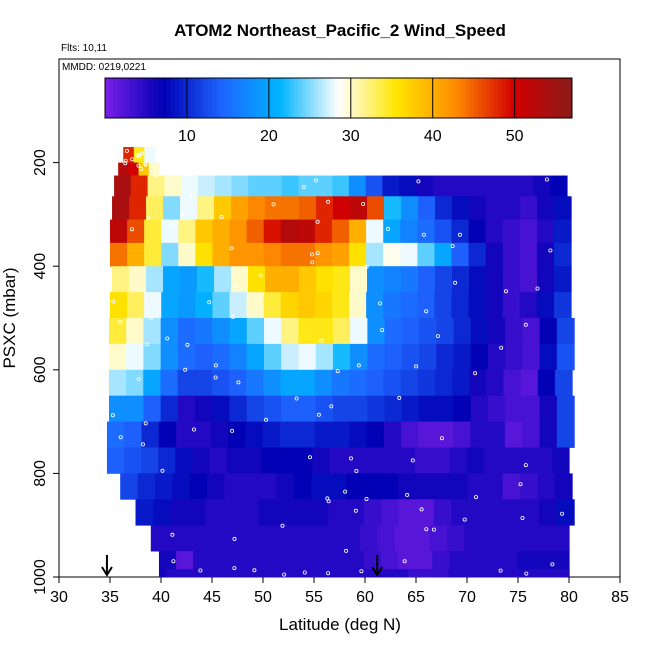 The height and width of the screenshot is (650, 650). What do you see at coordinates (433, 136) in the screenshot?
I see `colorbar-tick-label: 40` at bounding box center [433, 136].